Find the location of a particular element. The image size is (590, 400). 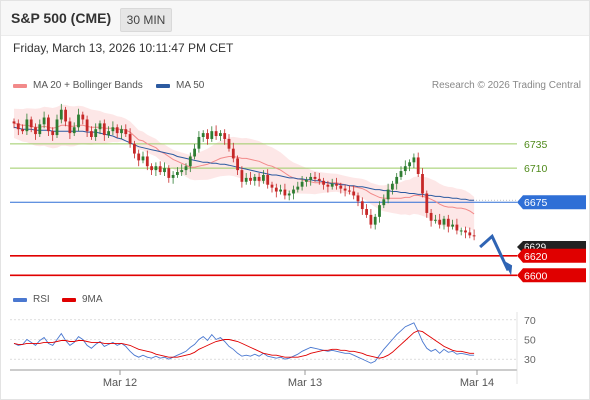

pivot-label: 6675 is located at coordinates (536, 203).